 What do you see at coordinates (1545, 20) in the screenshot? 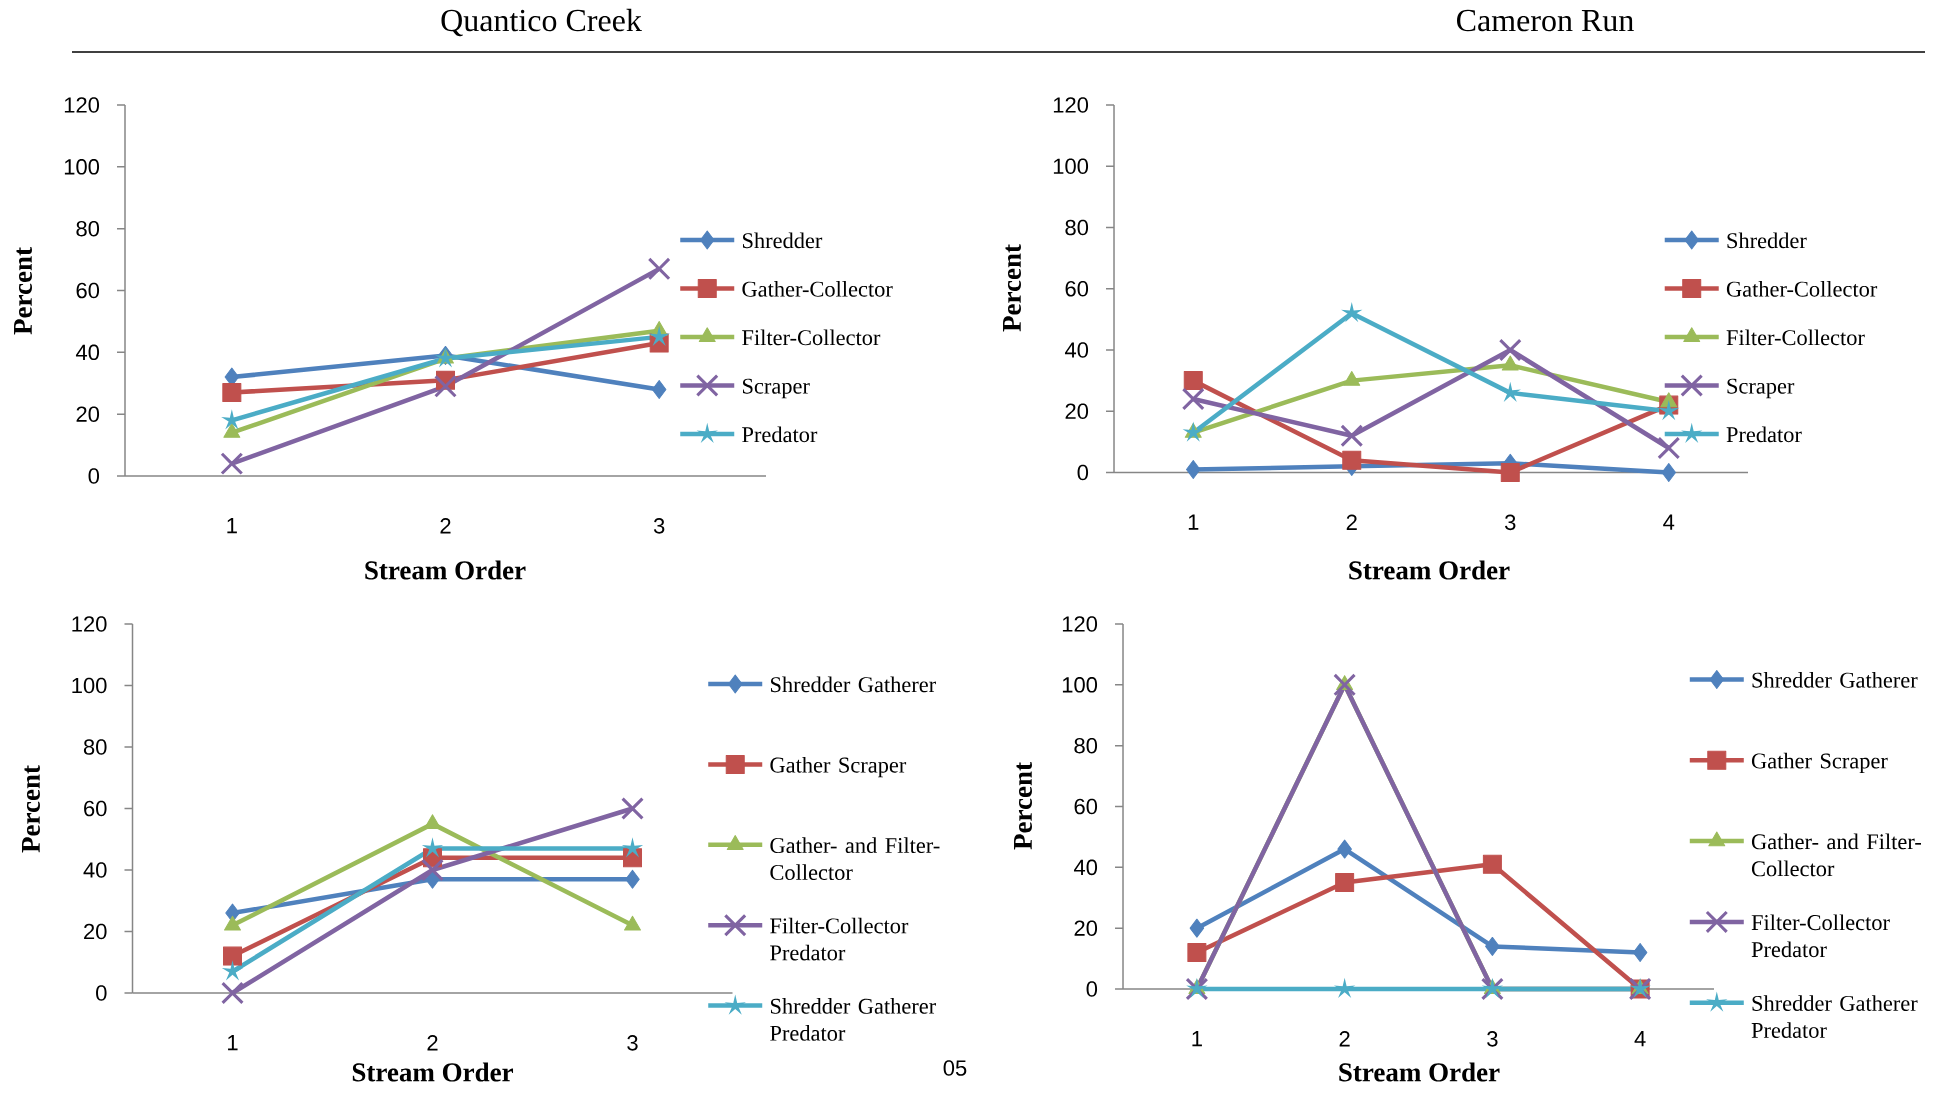
I see `chart-title: Cameron Run` at bounding box center [1545, 20].